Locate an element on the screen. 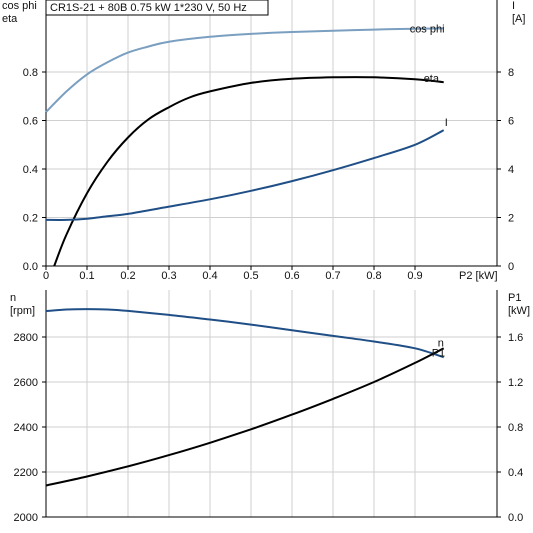  tick-label-right-bottom-2: 0.8 is located at coordinates (515, 428).